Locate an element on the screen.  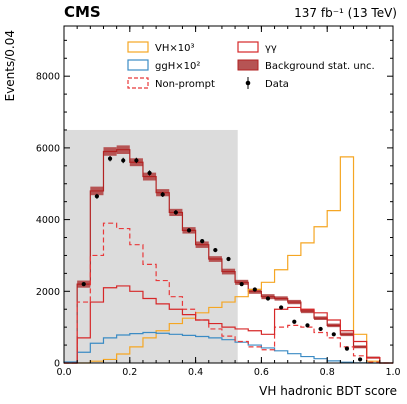
y-tick-label: 2000 is located at coordinates (48, 292).